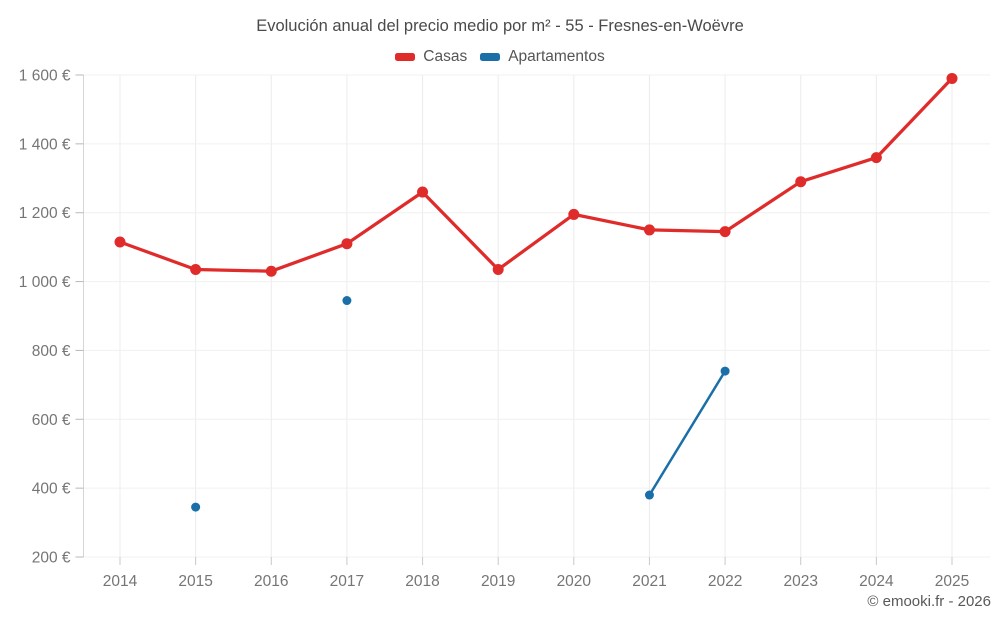 This screenshot has height=625, width=1000. Describe the element at coordinates (120, 242) in the screenshot. I see `point-casas-2014` at that location.